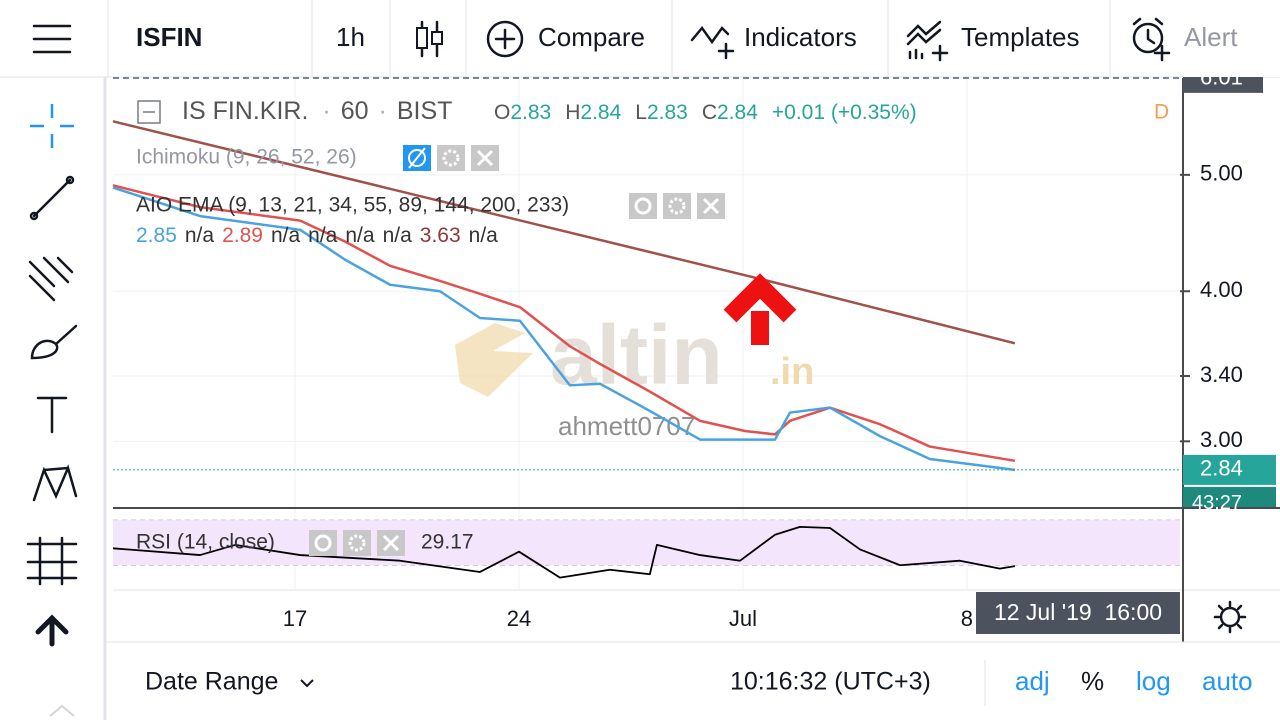  What do you see at coordinates (530, 112) in the screenshot?
I see `o-value: 2.83` at bounding box center [530, 112].